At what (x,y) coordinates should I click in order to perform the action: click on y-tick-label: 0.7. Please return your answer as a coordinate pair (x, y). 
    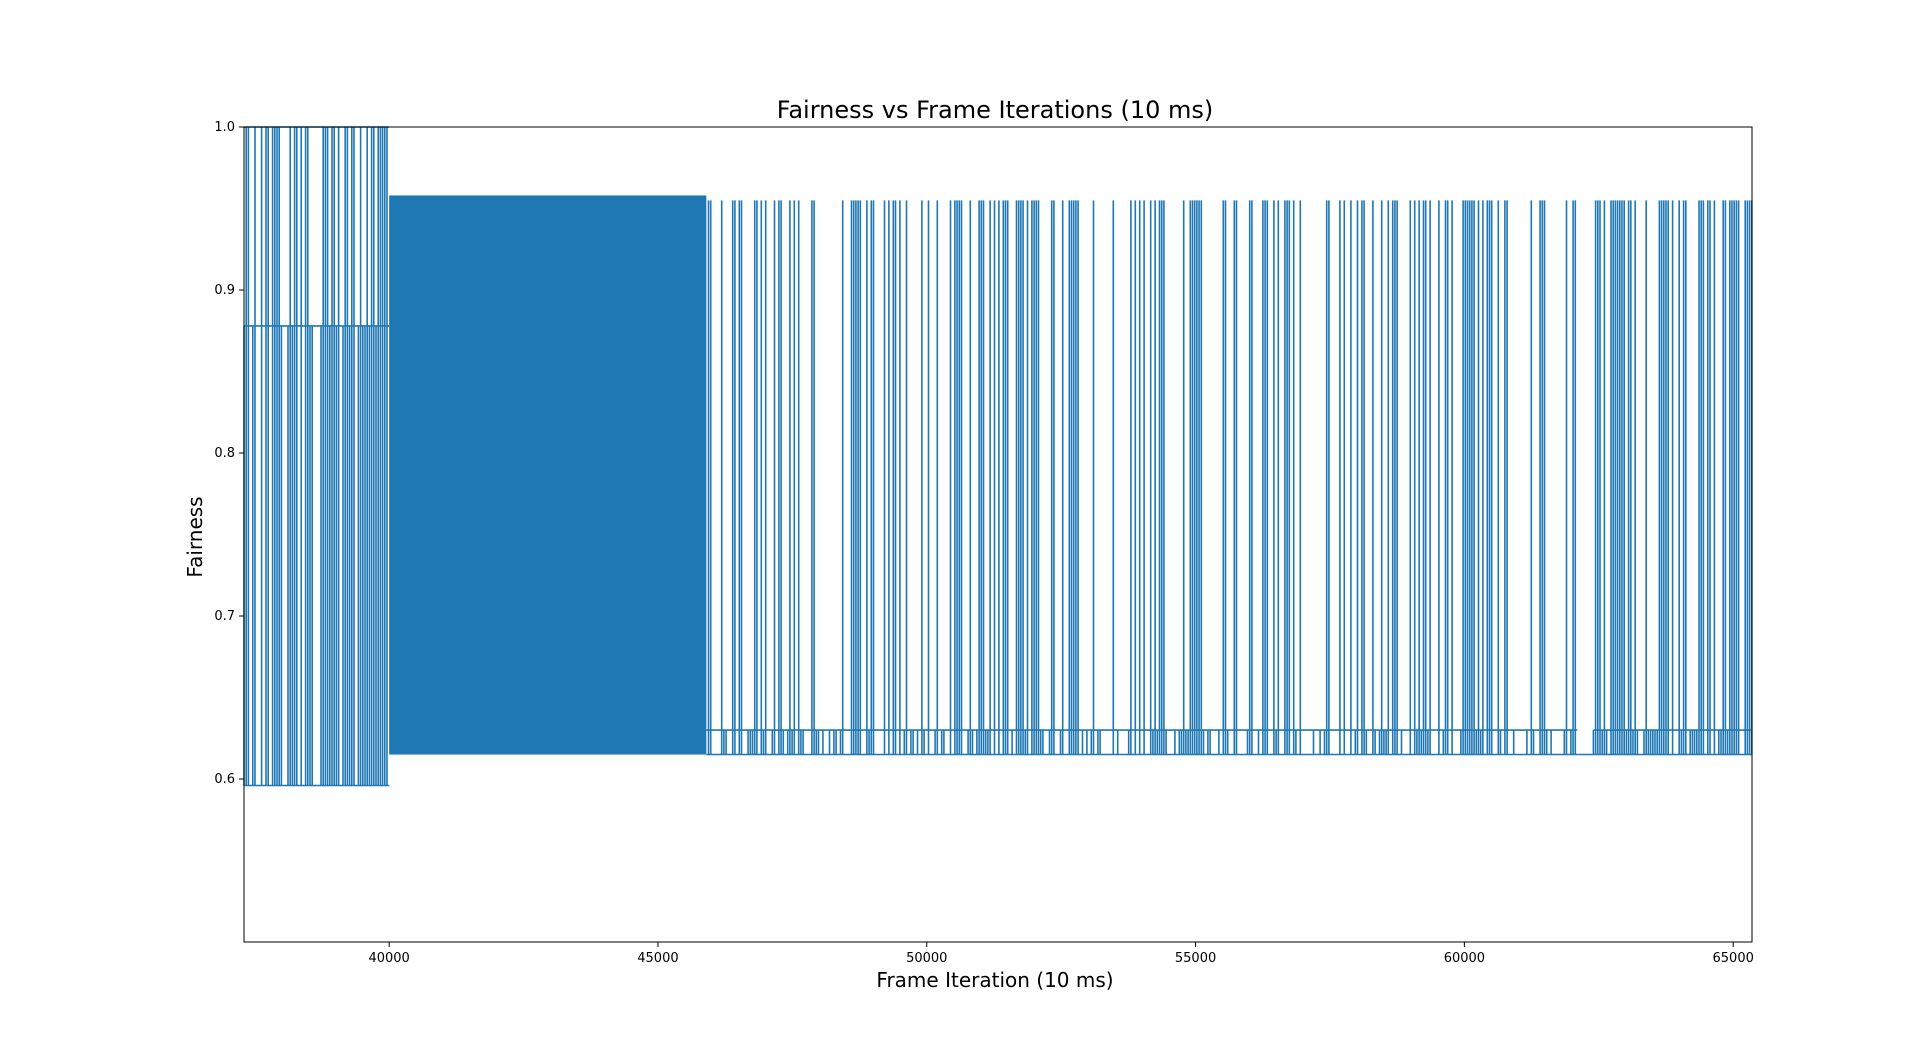
    Looking at the image, I should click on (224, 616).